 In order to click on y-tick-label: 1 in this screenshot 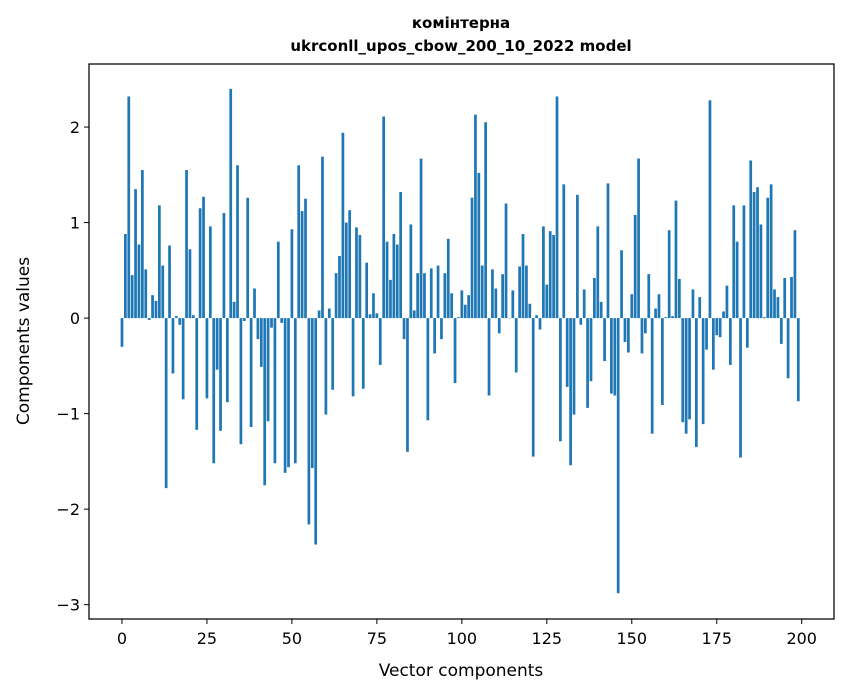, I will do `click(75, 223)`.